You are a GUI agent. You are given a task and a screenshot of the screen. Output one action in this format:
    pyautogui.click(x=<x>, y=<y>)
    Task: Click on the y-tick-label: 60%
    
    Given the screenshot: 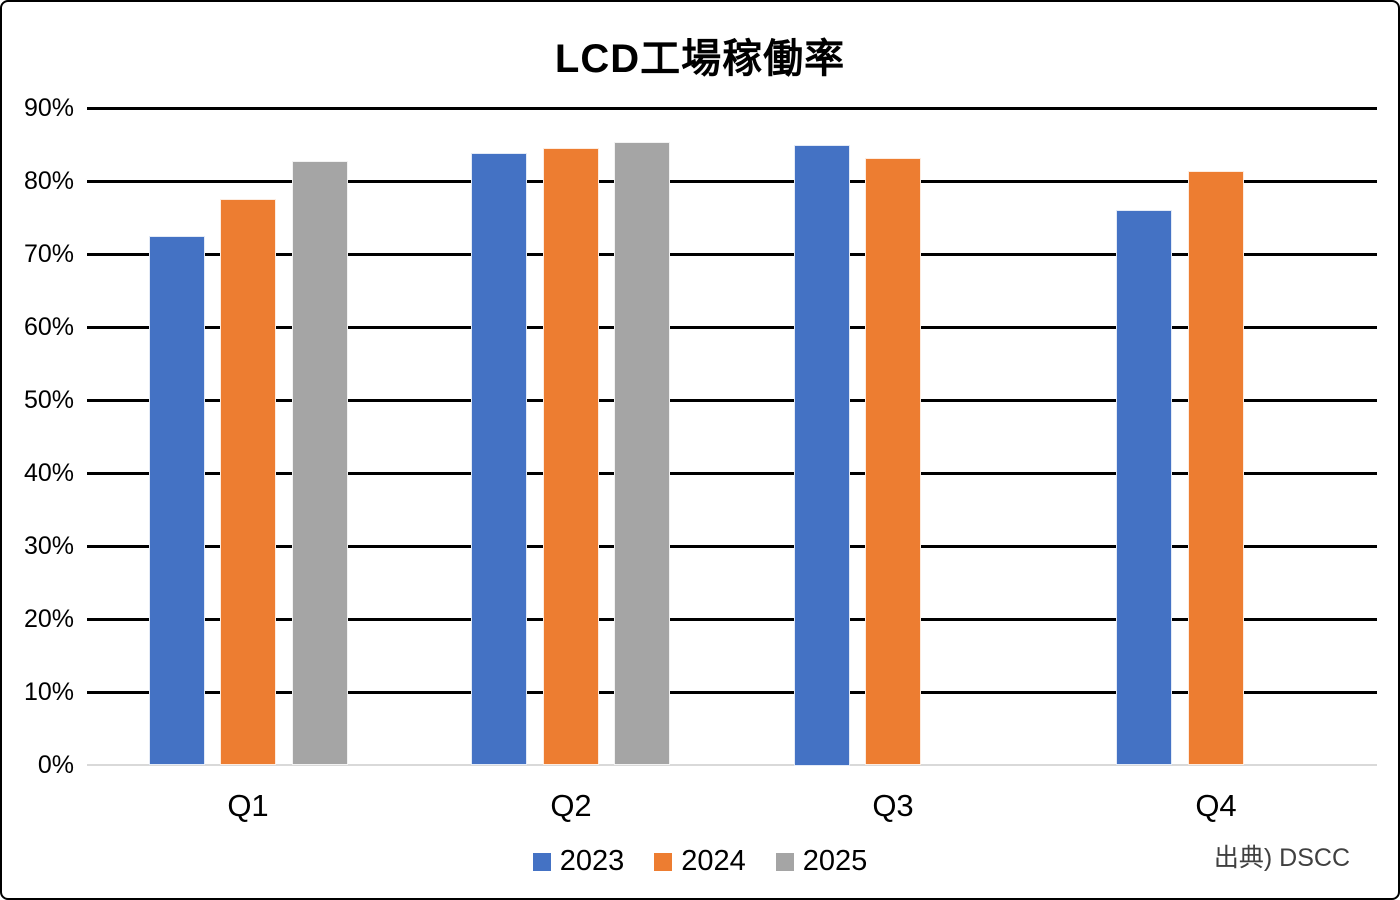 What is the action you would take?
    pyautogui.click(x=48, y=327)
    